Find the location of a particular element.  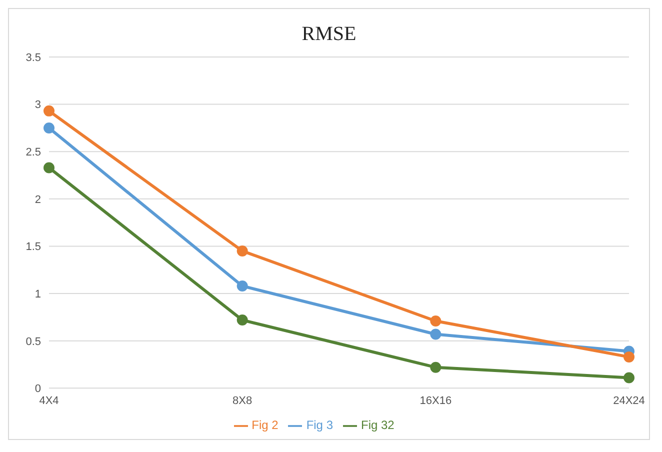

y-tick-label: 1.5 is located at coordinates (33, 247).